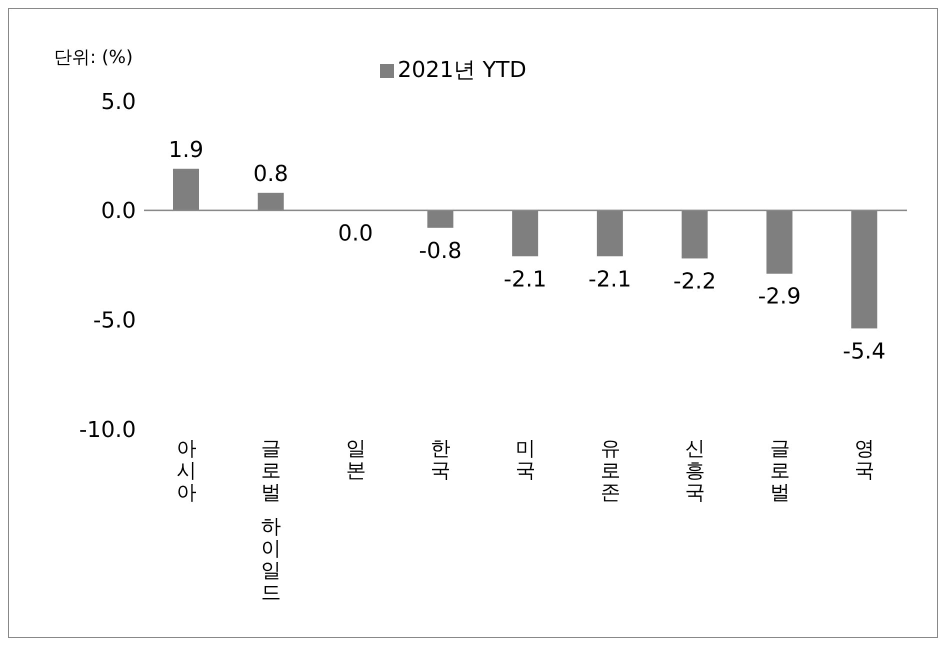 Image resolution: width=948 pixels, height=649 pixels. I want to click on x-tick-label: 글로벌, so click(780, 470).